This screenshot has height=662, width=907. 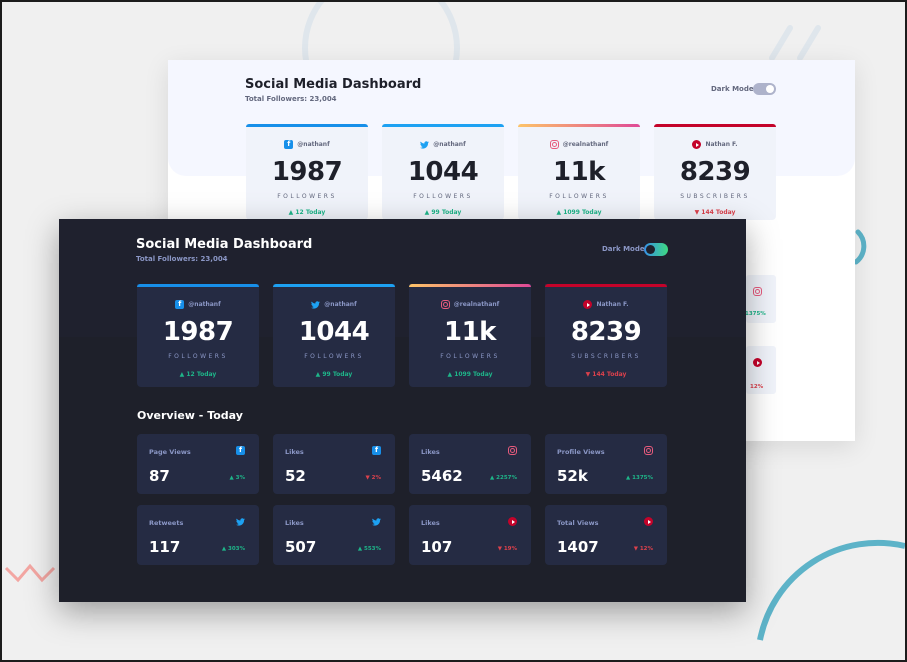 I want to click on light-card-twitter: @nathanf 1044 FOLLOWERS ▲ 99 Today, so click(x=443, y=172).